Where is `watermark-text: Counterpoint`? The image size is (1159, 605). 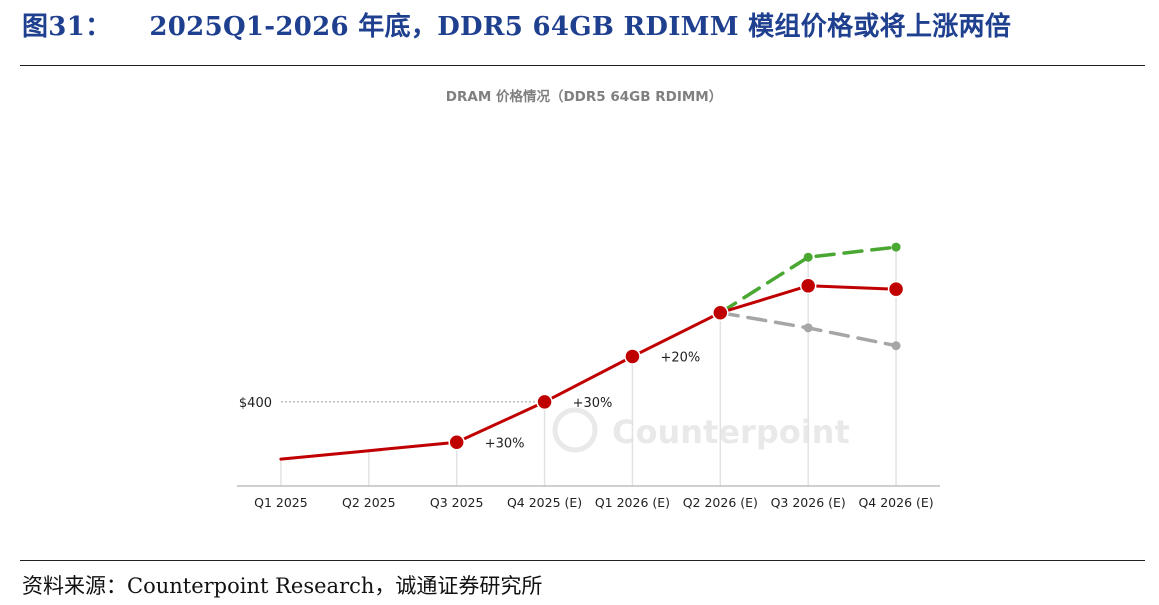 watermark-text: Counterpoint is located at coordinates (731, 432).